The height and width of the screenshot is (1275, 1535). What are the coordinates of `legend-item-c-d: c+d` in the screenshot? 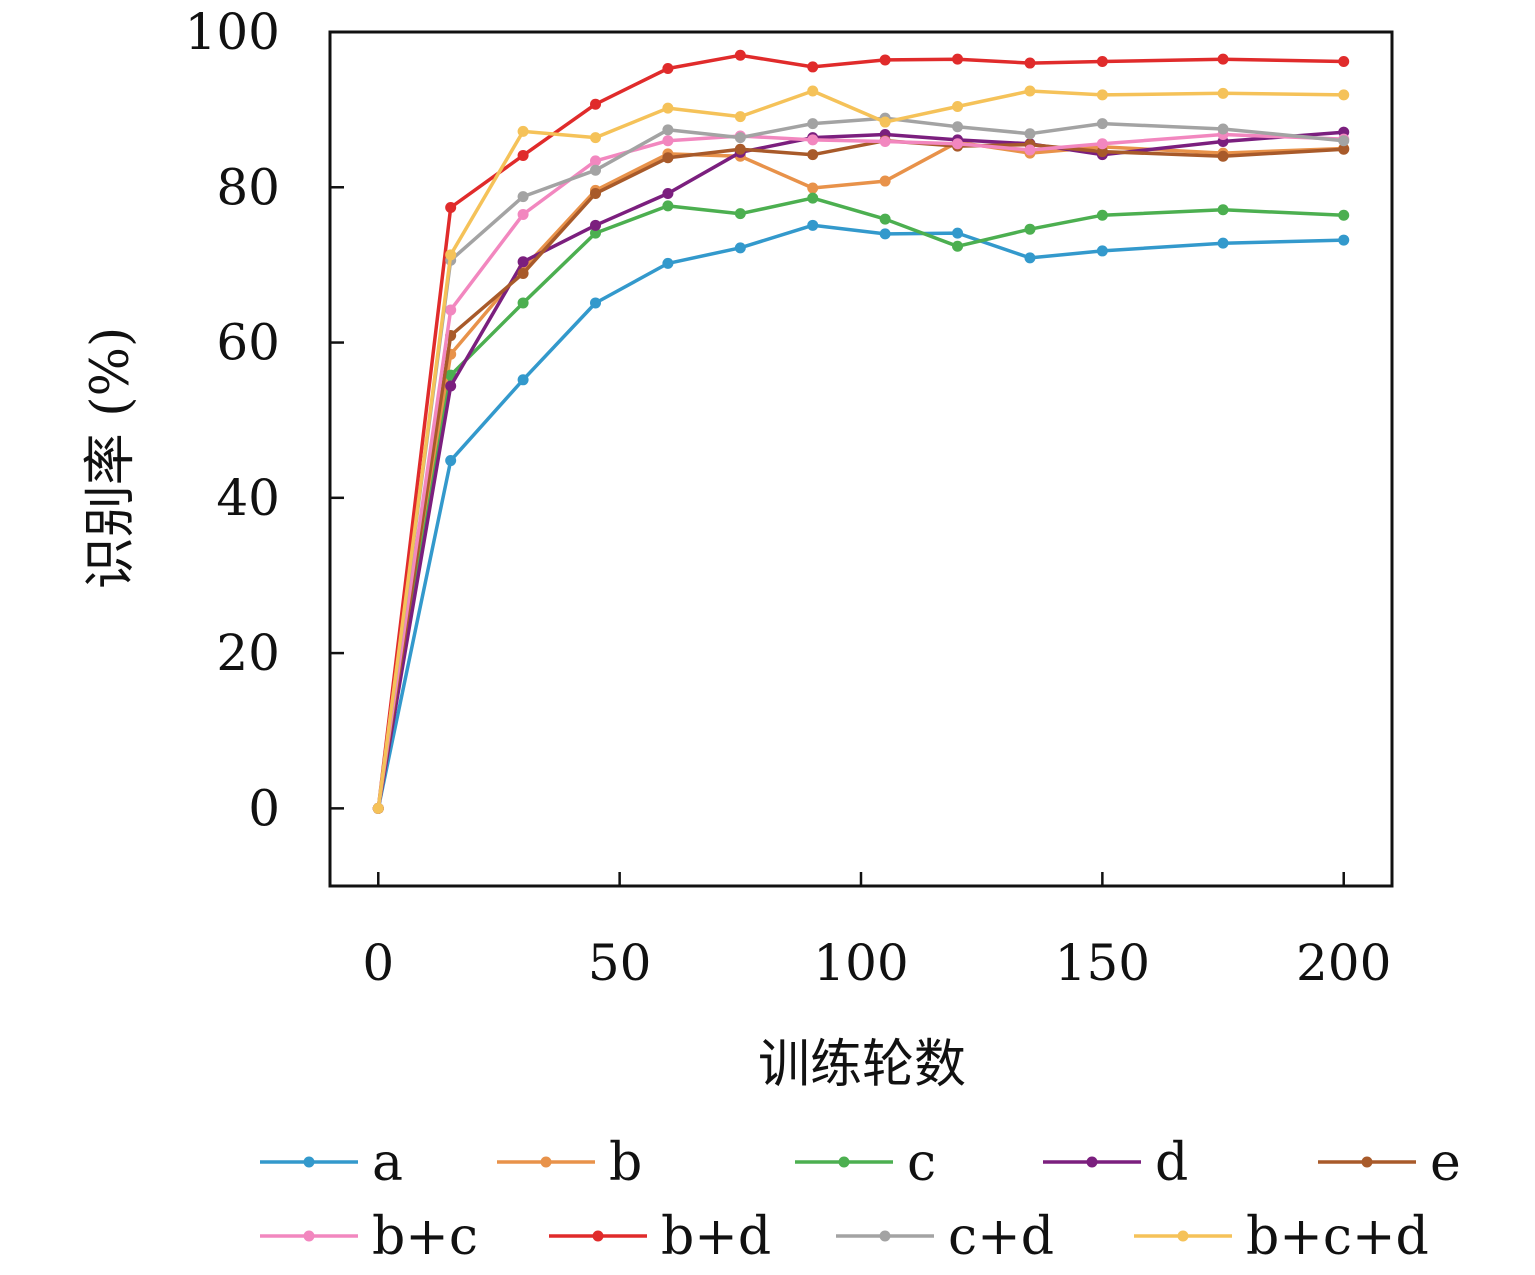 It's located at (945, 1237).